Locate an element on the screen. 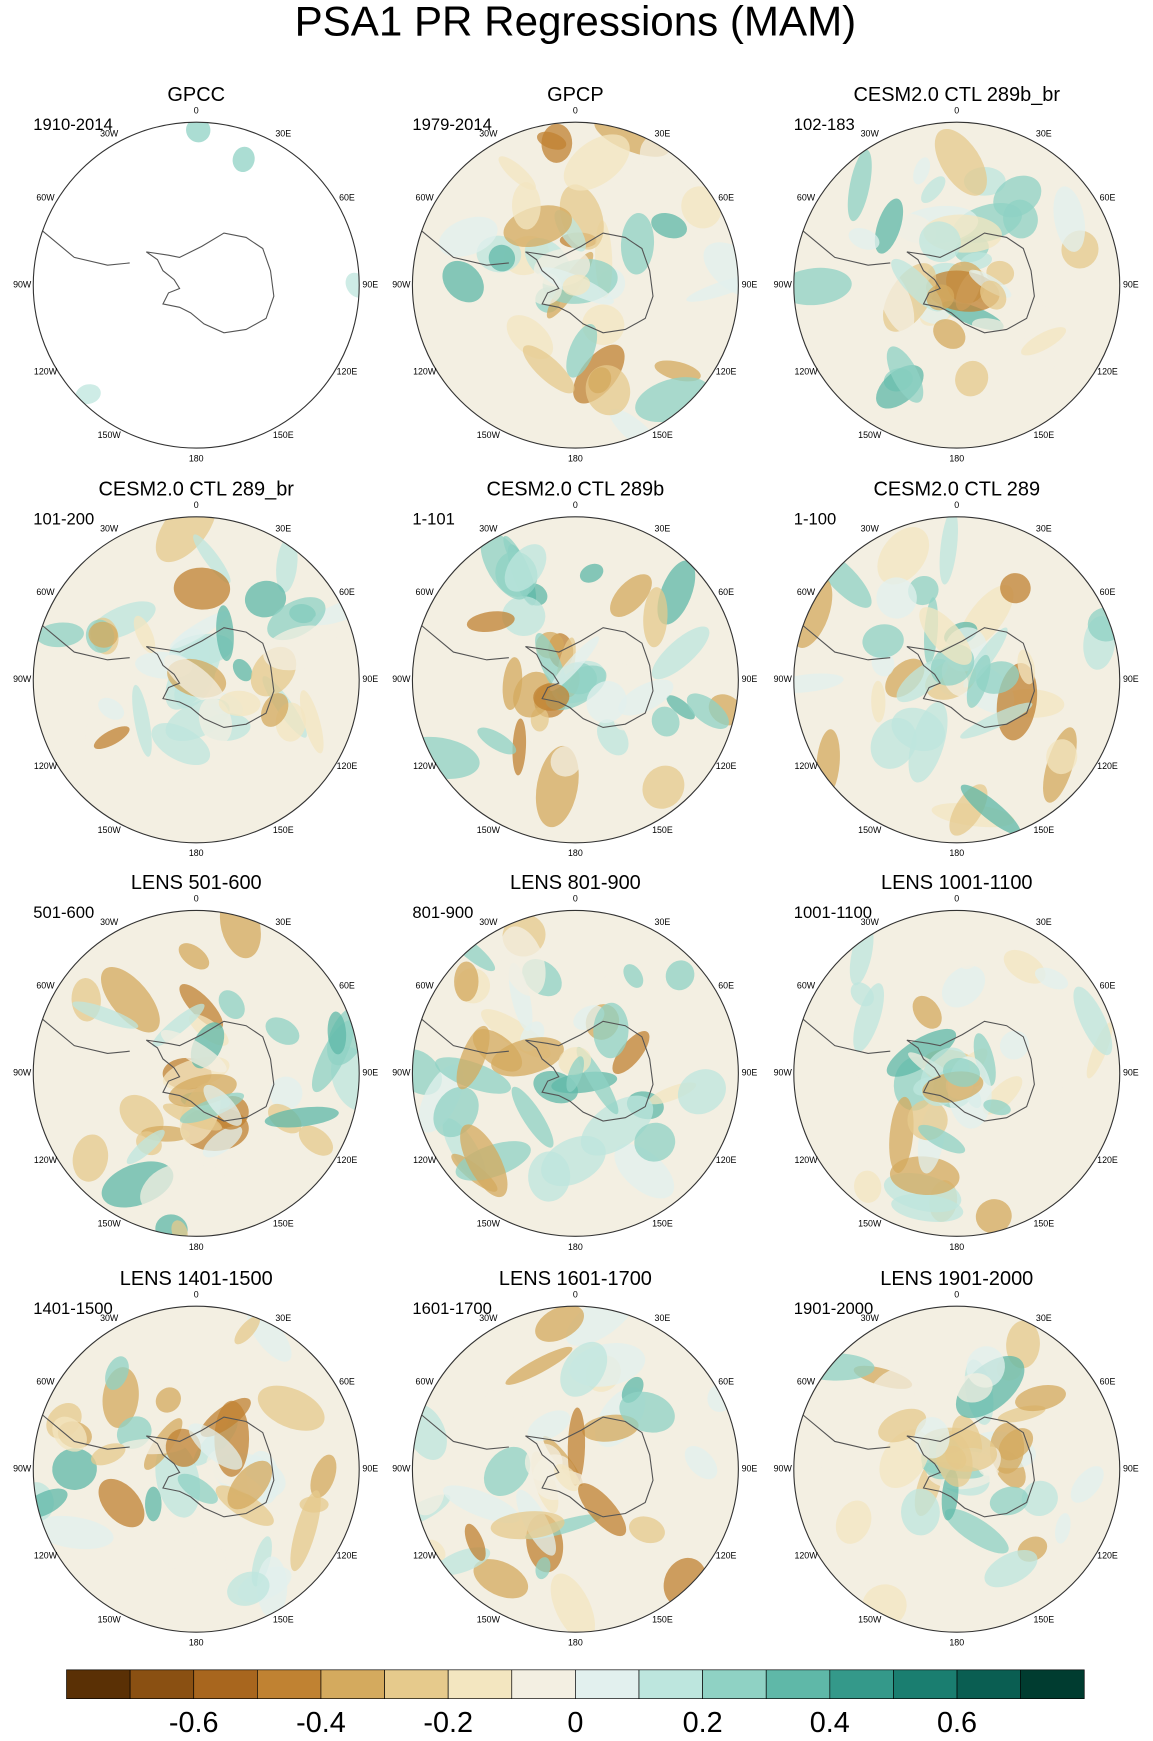 Image resolution: width=1153 pixels, height=1741 pixels. panel-title: CESM2.0 CTL 289 is located at coordinates (956, 489).